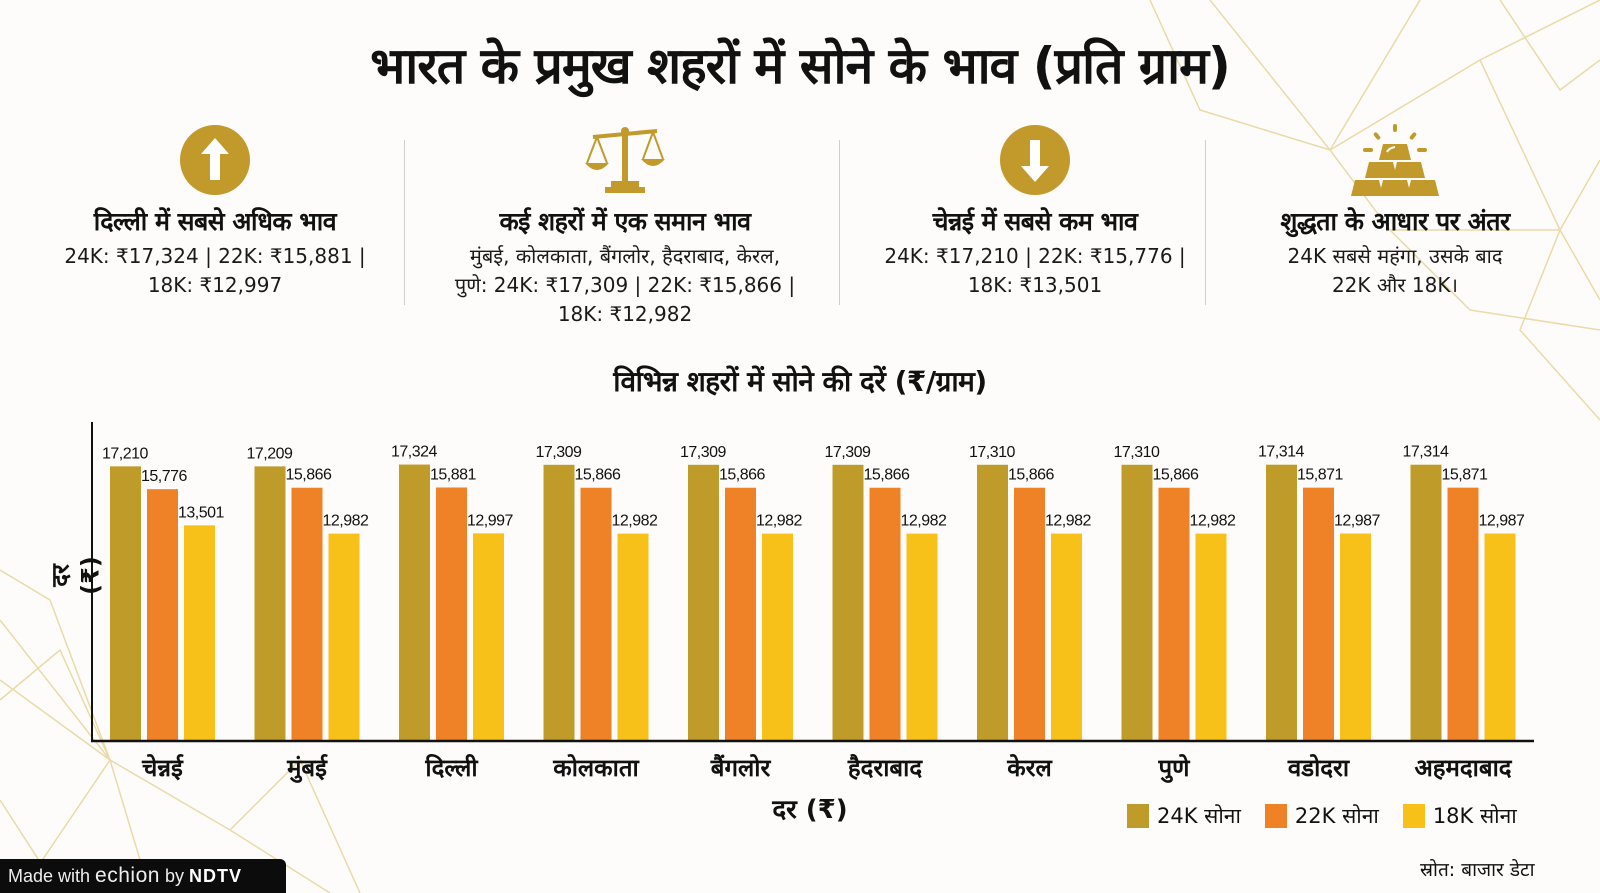 This screenshot has height=893, width=1600. Describe the element at coordinates (75, 575) in the screenshot. I see `y-axis-label: दर (₹)` at that location.